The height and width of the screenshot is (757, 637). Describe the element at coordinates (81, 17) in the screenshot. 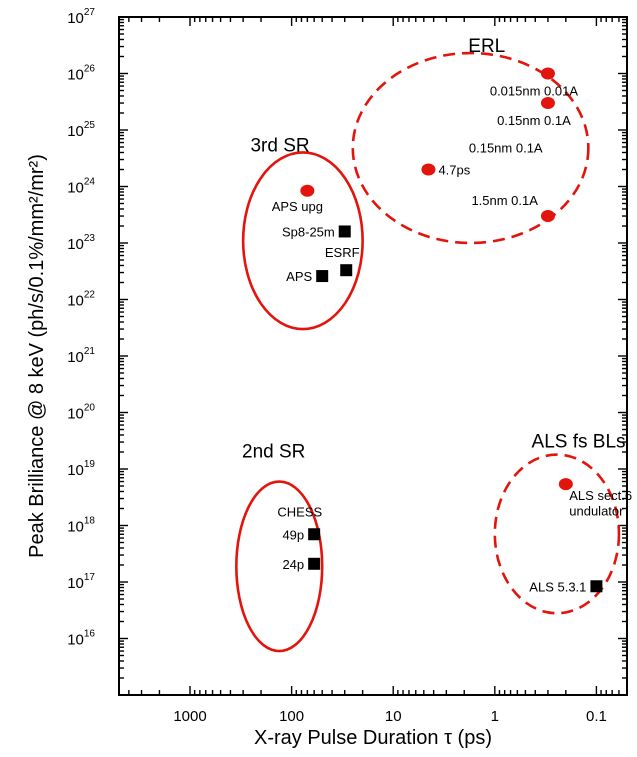

I see `y-tick-label: 1027` at that location.